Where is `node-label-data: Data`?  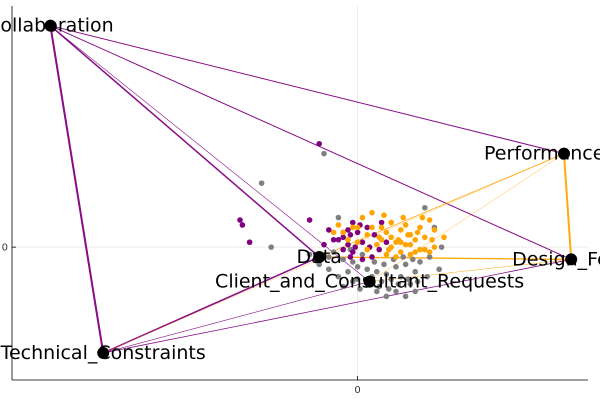 node-label-data: Data is located at coordinates (319, 257).